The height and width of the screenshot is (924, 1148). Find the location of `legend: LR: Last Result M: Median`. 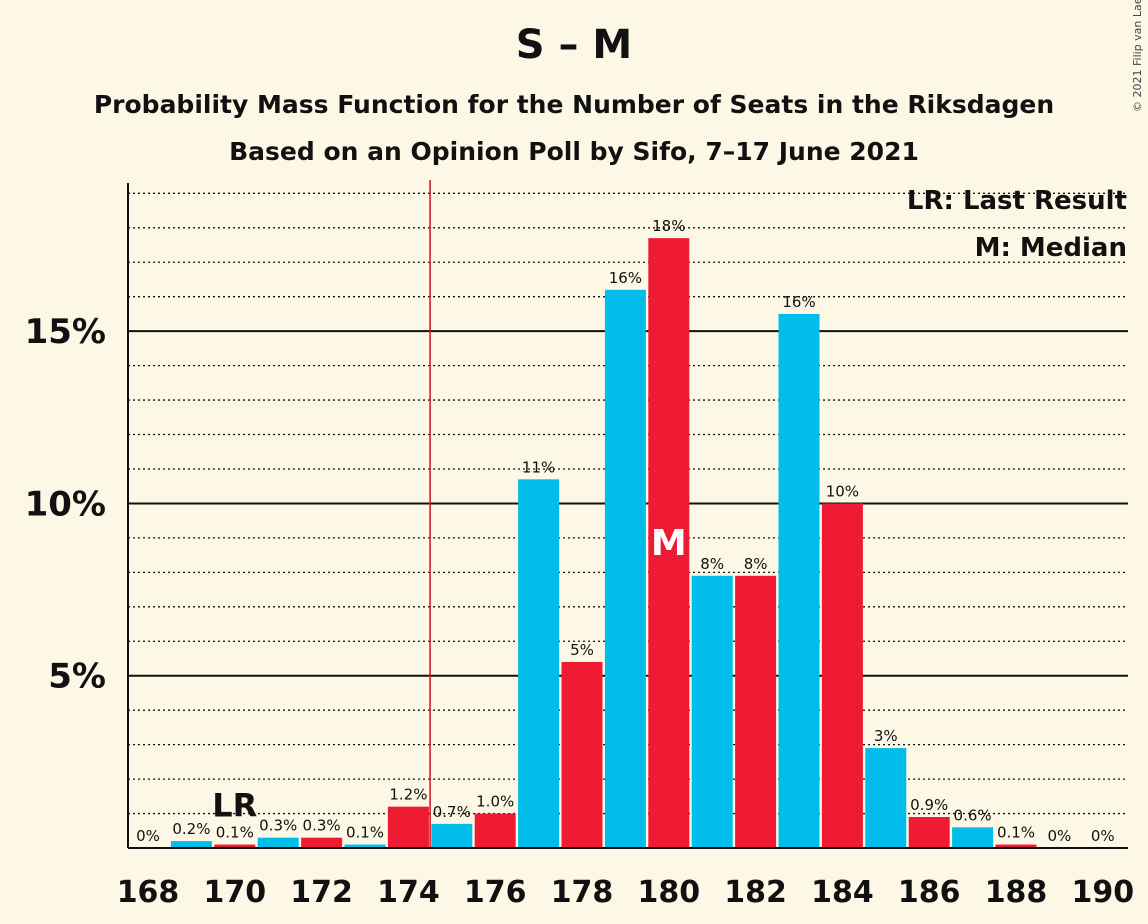

legend: LR: Last Result M: Median is located at coordinates (1017, 224).